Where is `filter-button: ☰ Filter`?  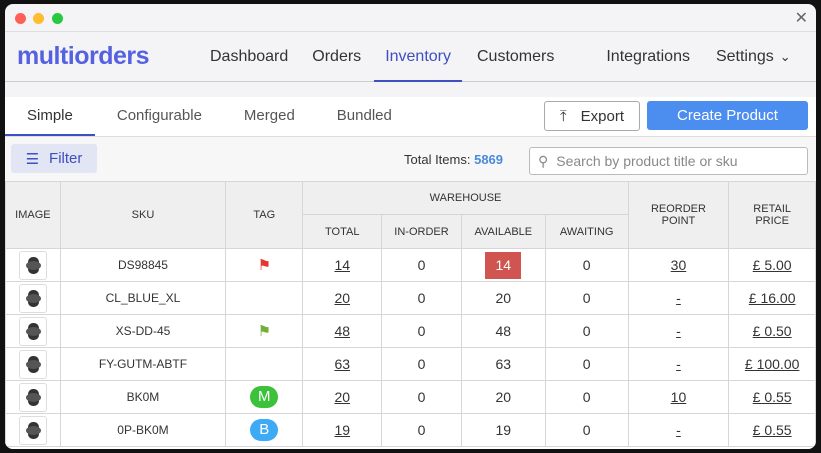 filter-button: ☰ Filter is located at coordinates (54, 158).